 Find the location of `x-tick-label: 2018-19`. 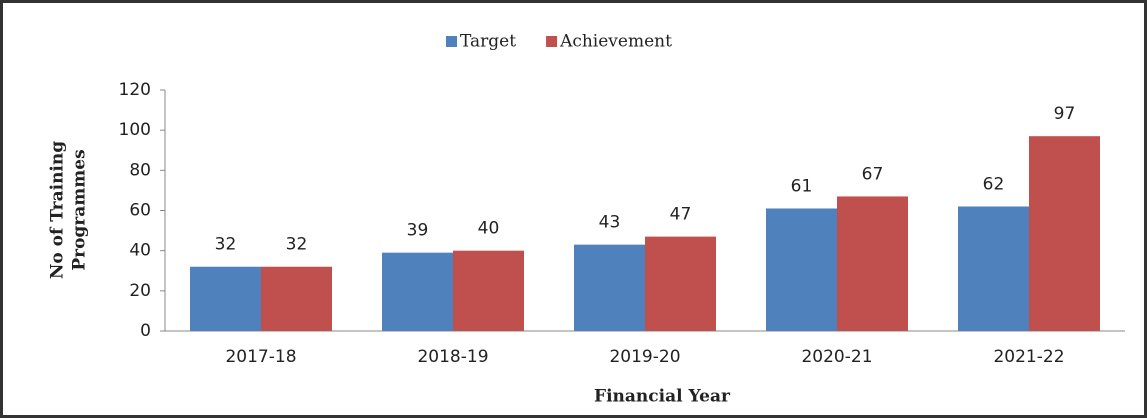

x-tick-label: 2018-19 is located at coordinates (452, 357).